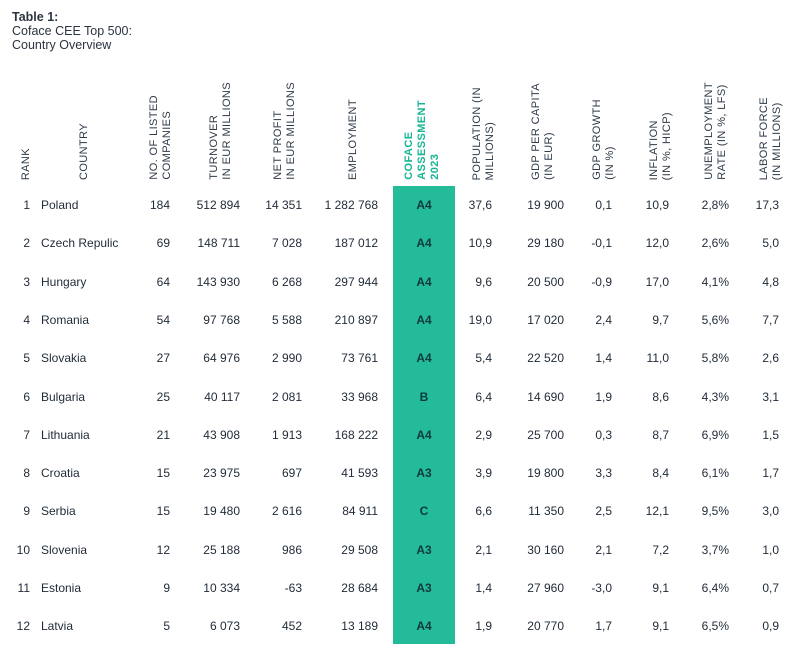 Image resolution: width=802 pixels, height=648 pixels. Describe the element at coordinates (483, 511) in the screenshot. I see `cell-population: 6,6` at that location.